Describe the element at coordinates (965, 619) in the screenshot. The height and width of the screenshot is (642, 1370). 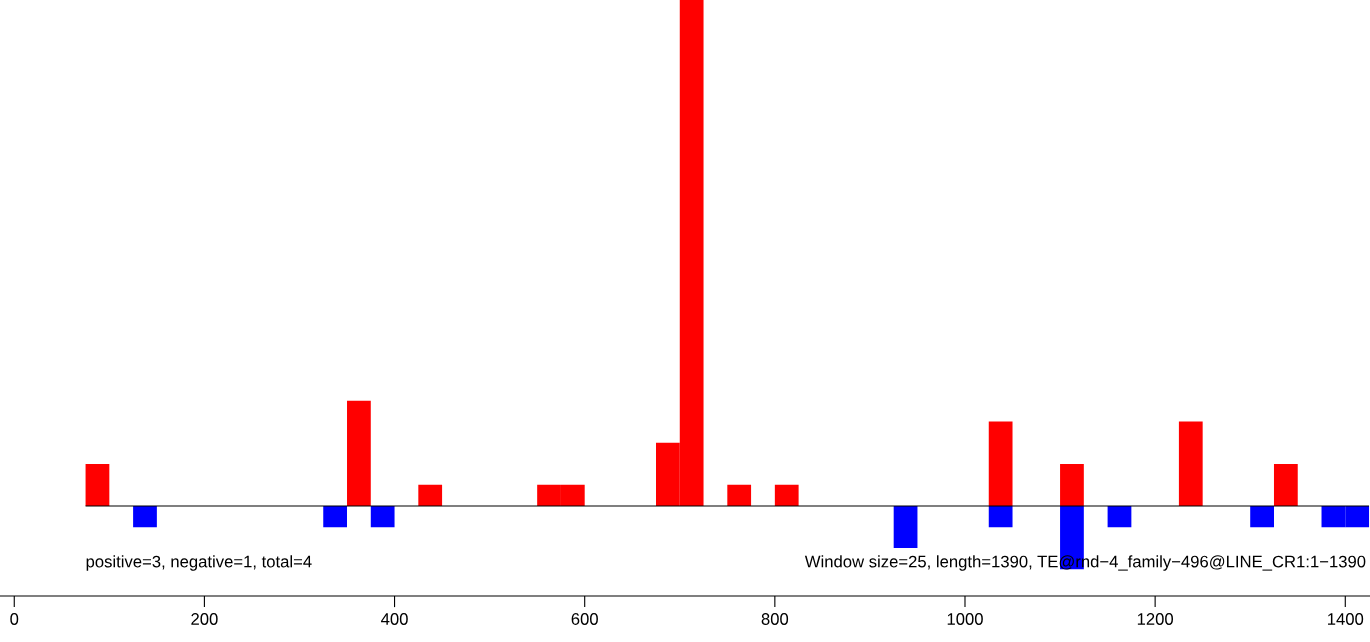
I see `x-tick-label: 1000` at that location.